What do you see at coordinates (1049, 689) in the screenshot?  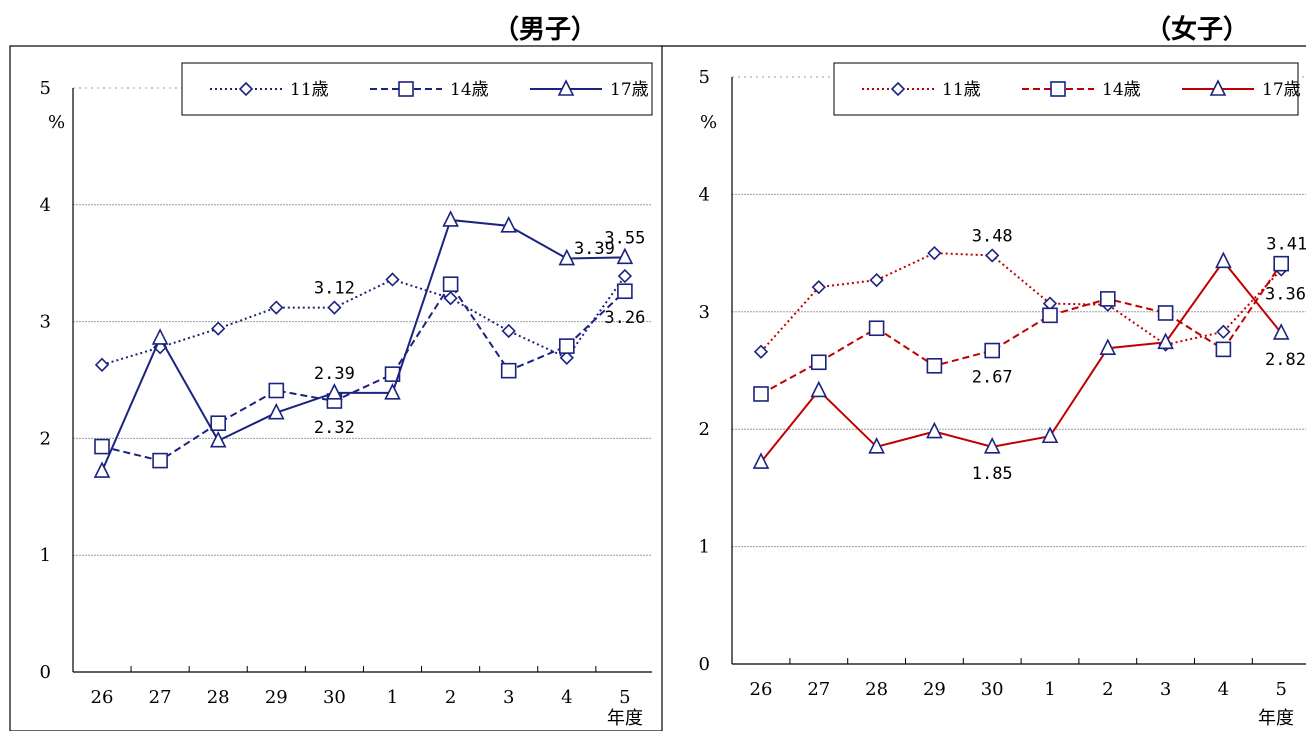 I see `x-tick-label-female: 1` at bounding box center [1049, 689].